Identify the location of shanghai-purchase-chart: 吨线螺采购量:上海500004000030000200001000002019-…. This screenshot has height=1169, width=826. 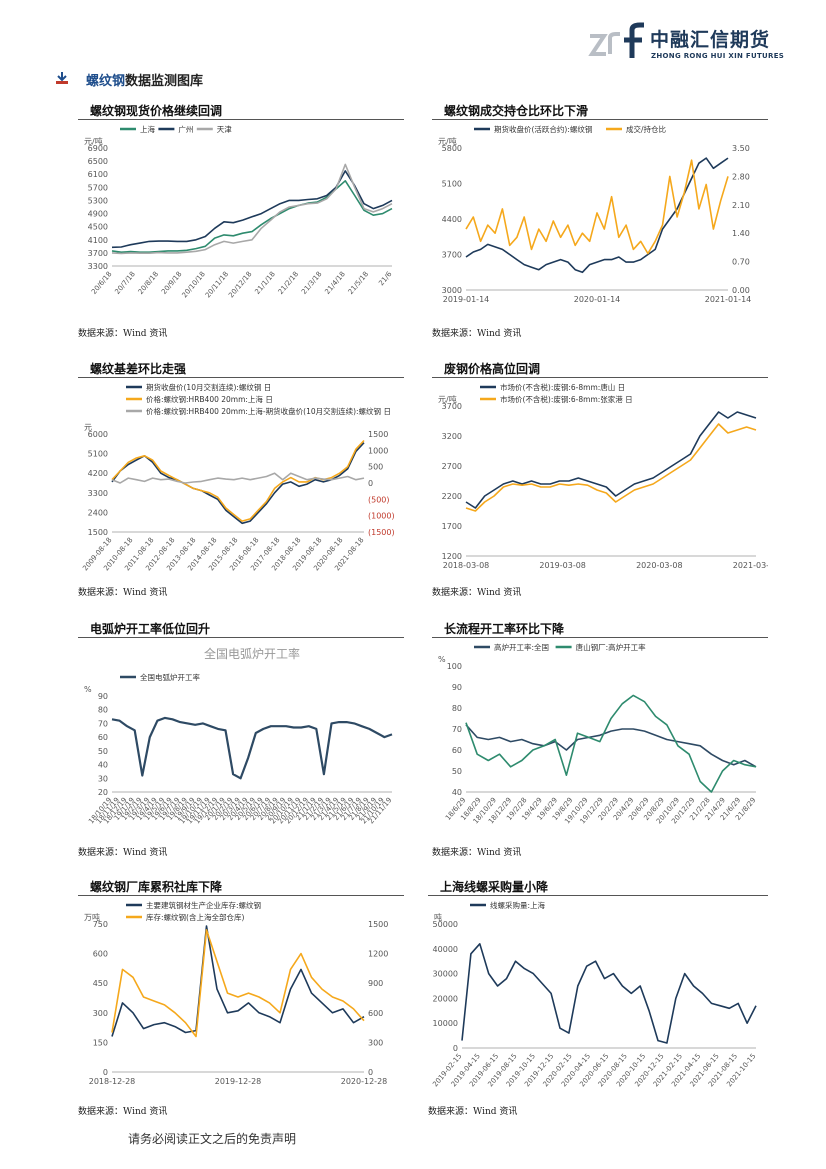
(594, 994).